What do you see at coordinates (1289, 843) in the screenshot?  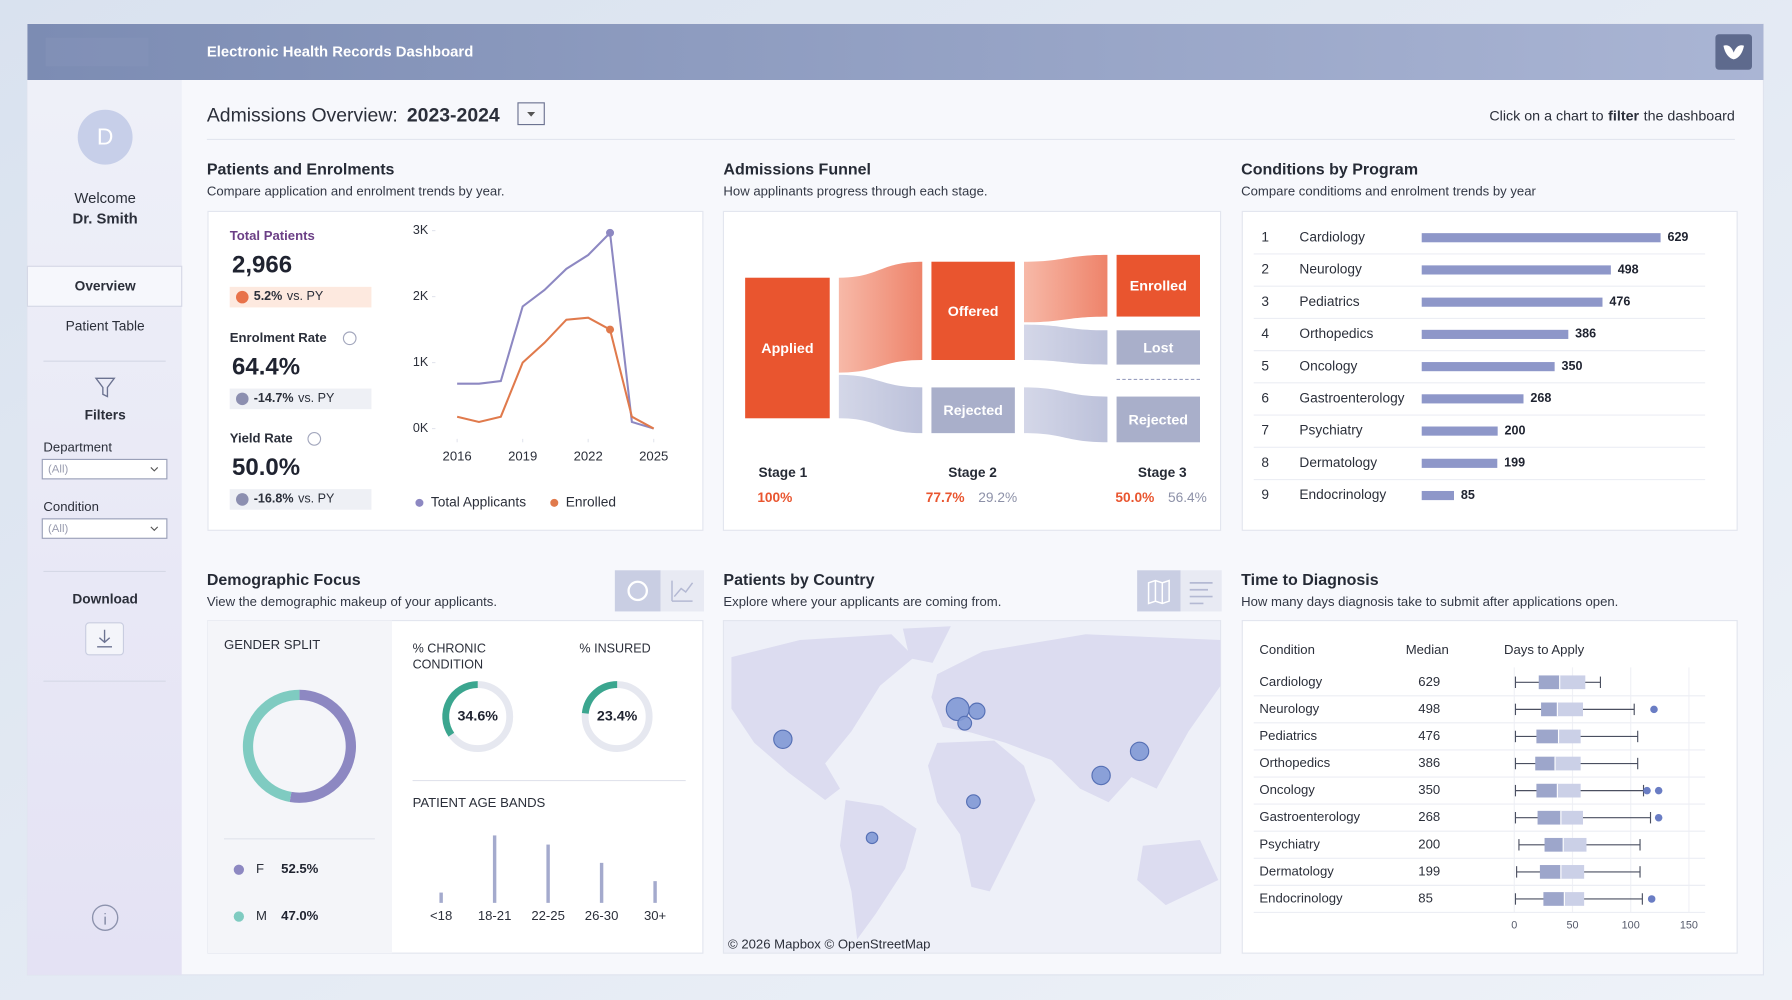 I see `condition-name: Psychiatry` at bounding box center [1289, 843].